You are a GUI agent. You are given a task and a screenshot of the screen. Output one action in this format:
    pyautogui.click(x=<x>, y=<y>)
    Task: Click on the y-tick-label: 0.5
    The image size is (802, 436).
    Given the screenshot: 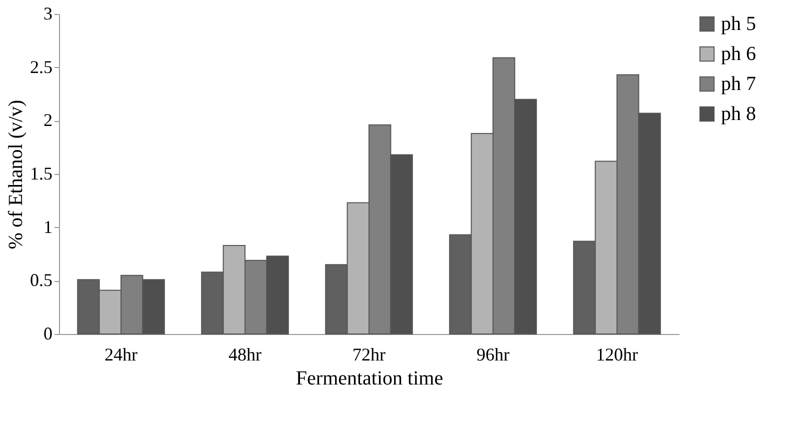 What is the action you would take?
    pyautogui.click(x=41, y=280)
    